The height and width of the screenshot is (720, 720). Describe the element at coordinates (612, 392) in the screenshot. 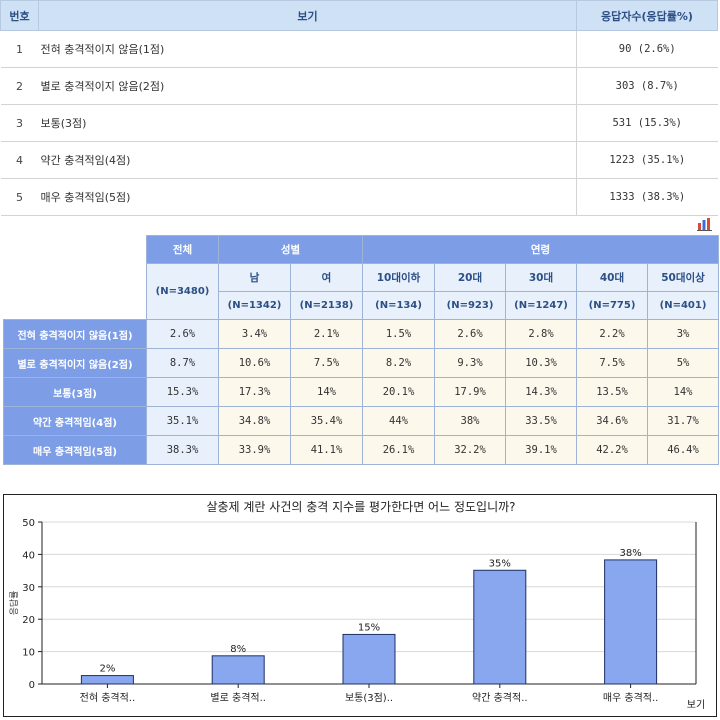

I see `crosstab-cell: 13.5%` at that location.